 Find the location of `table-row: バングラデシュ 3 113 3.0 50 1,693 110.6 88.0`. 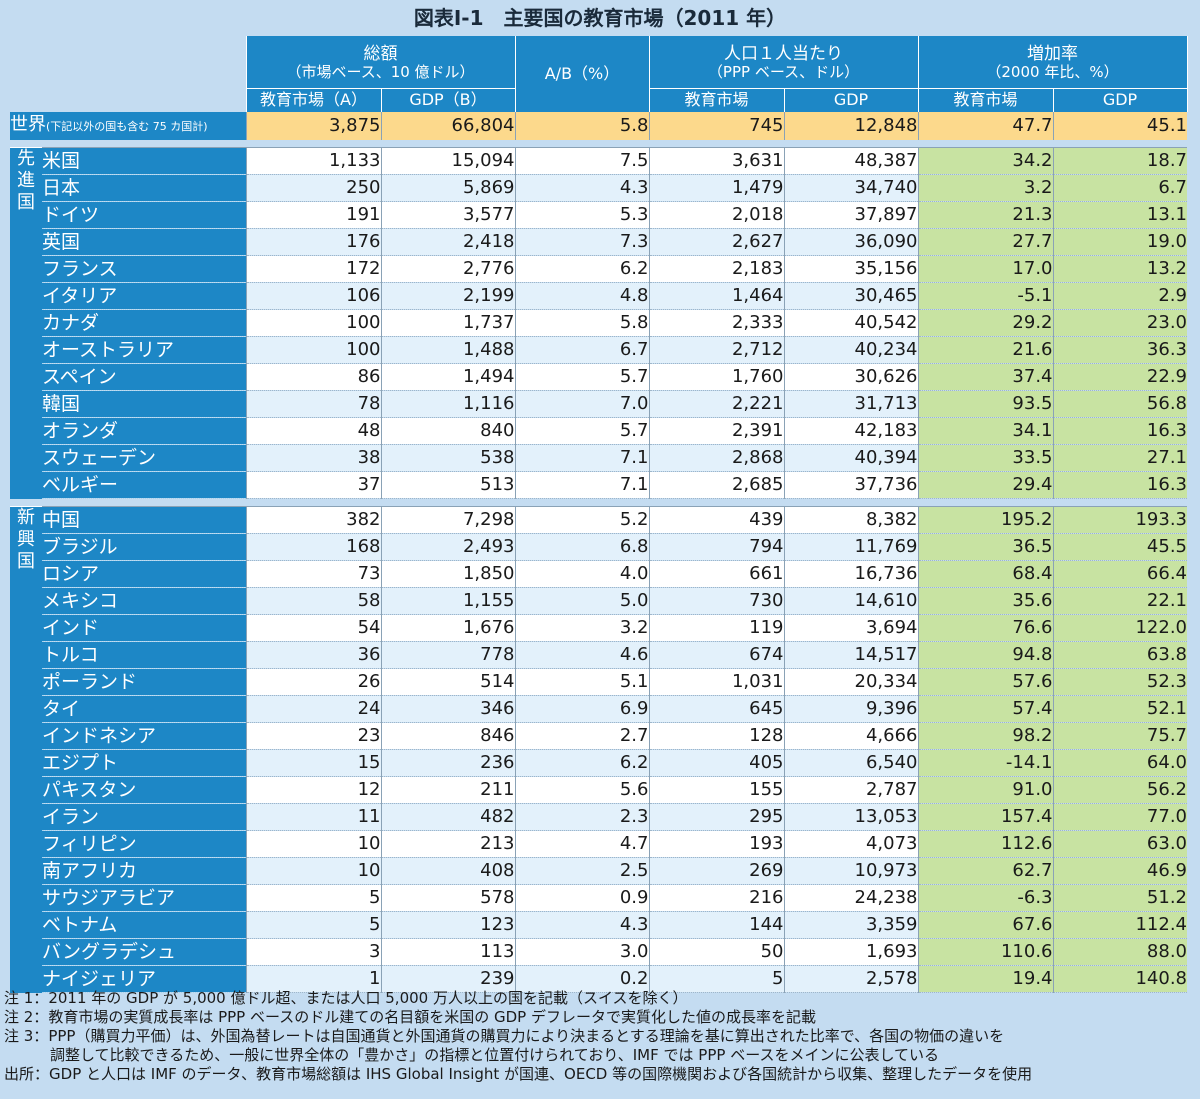

table-row: バングラデシュ 3 113 3.0 50 1,693 110.6 88.0 is located at coordinates (598, 952).